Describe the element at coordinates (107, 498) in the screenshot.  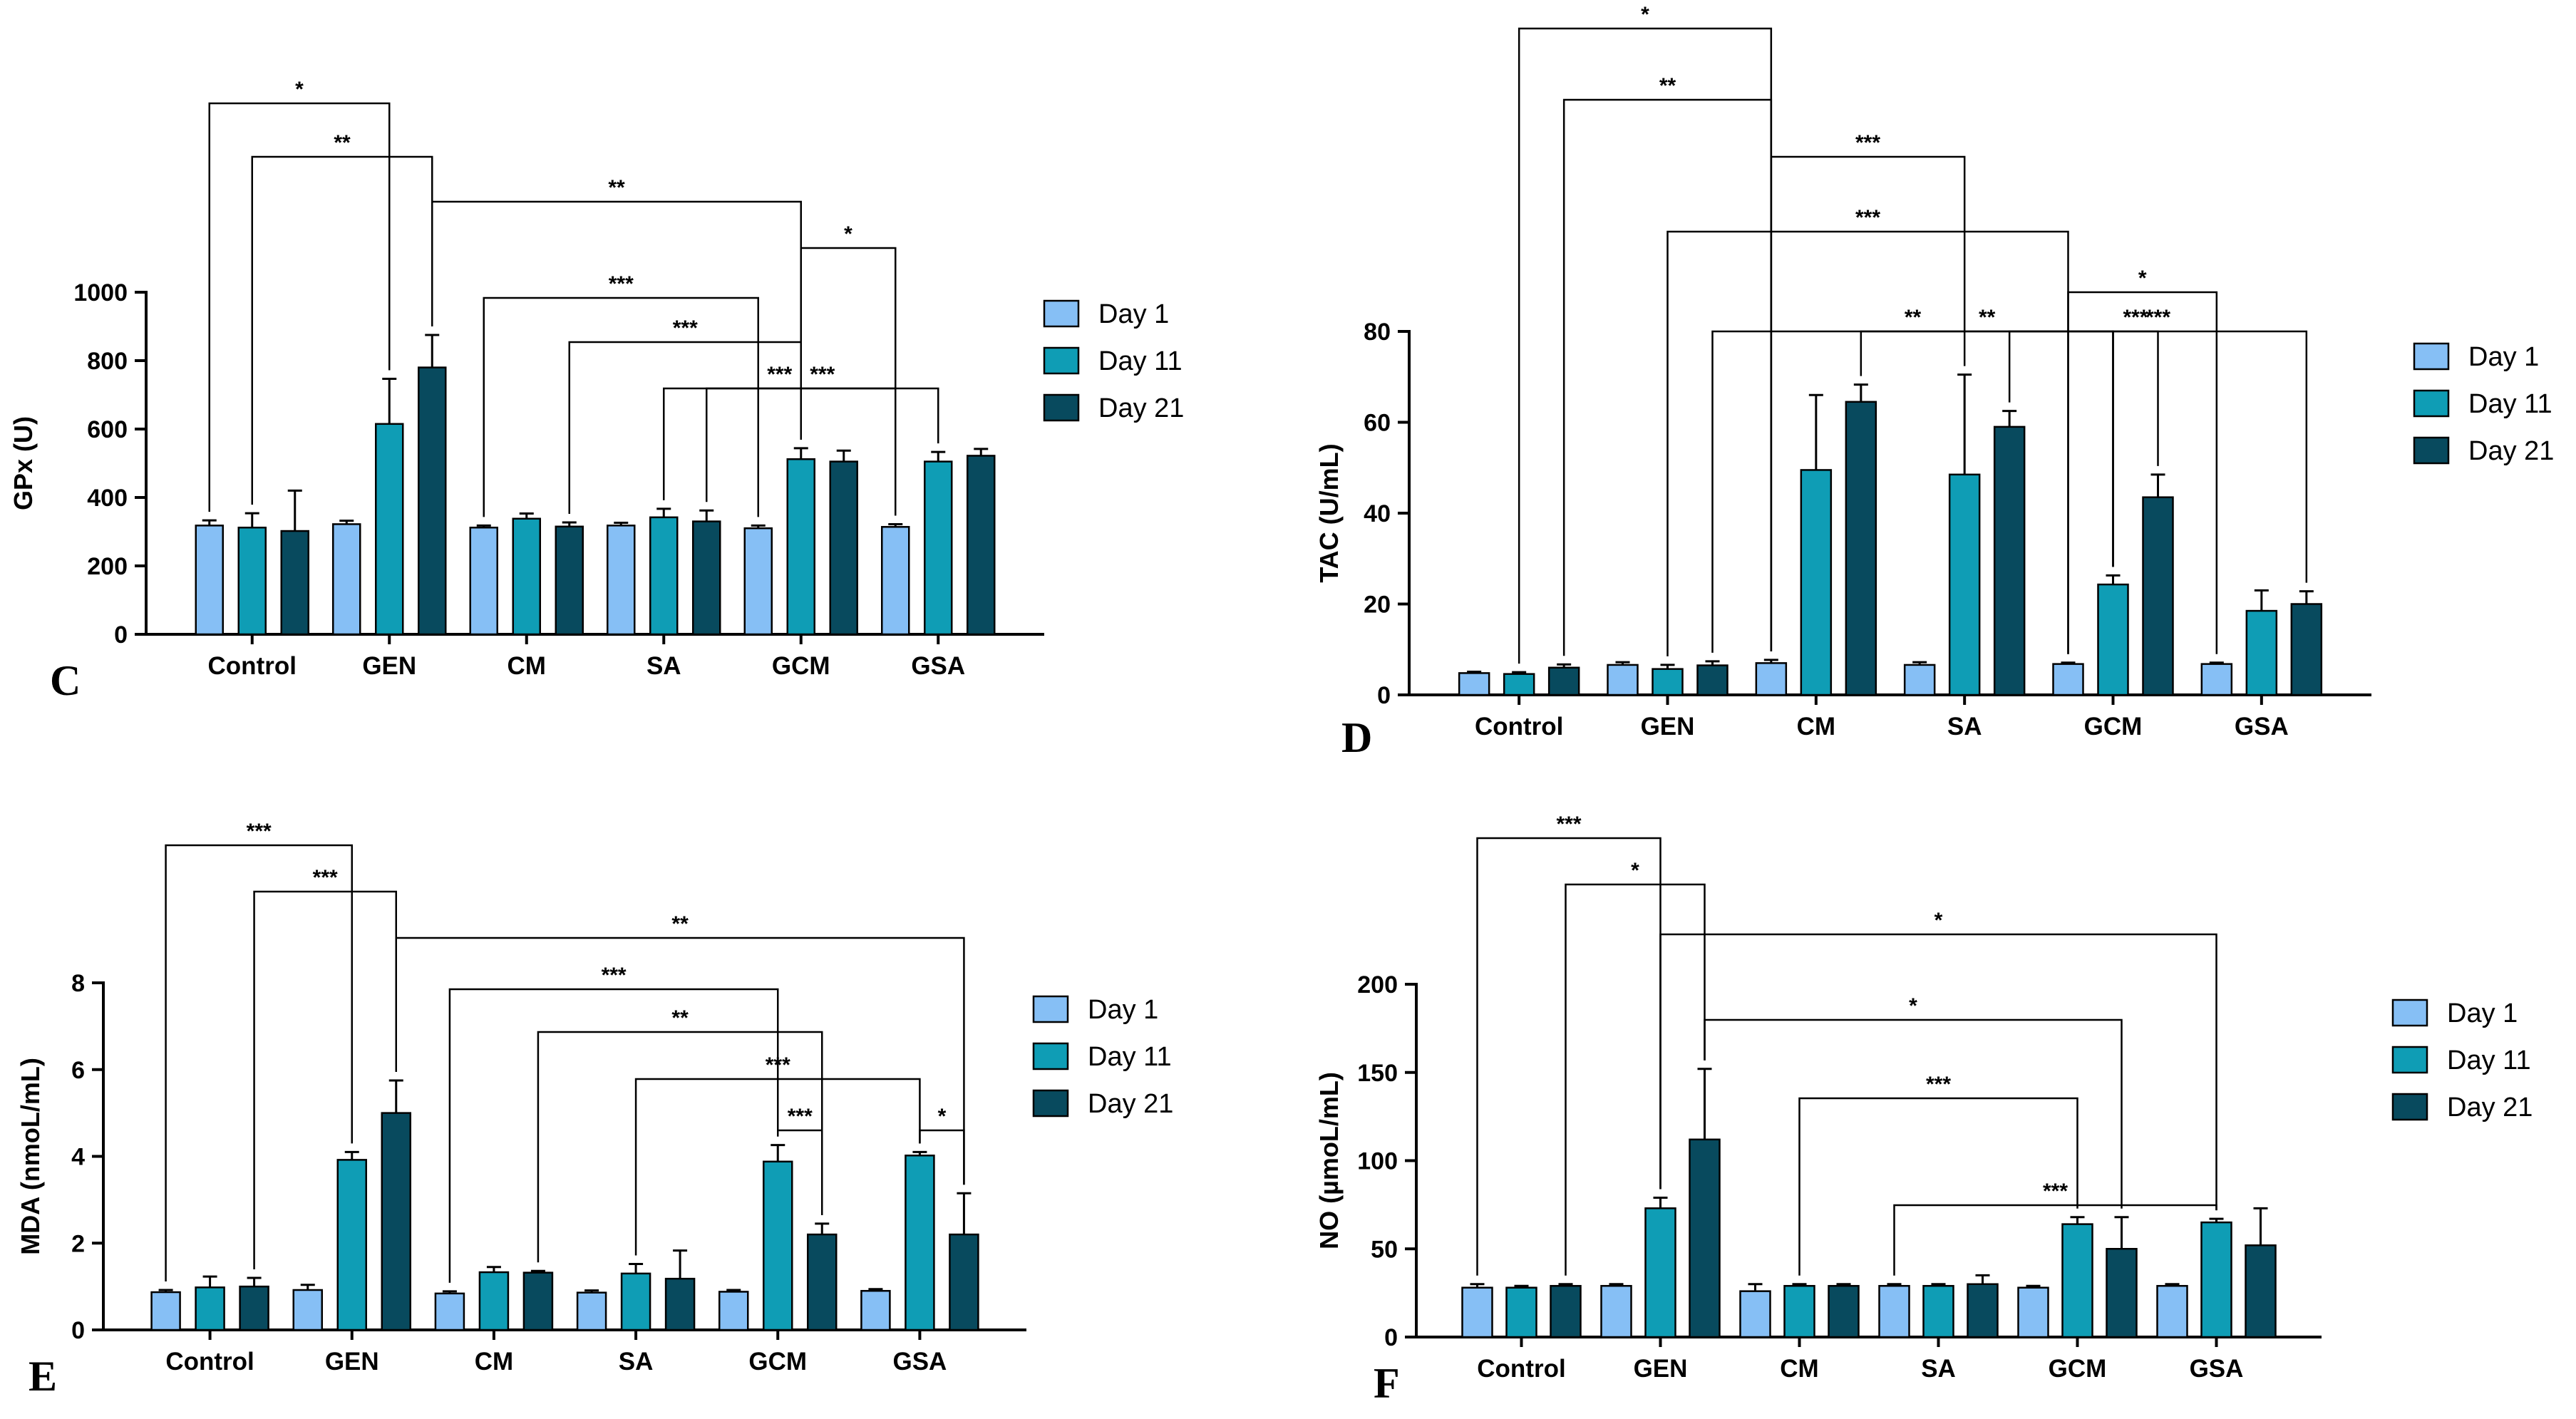
I see `y-tick-label: 400` at that location.